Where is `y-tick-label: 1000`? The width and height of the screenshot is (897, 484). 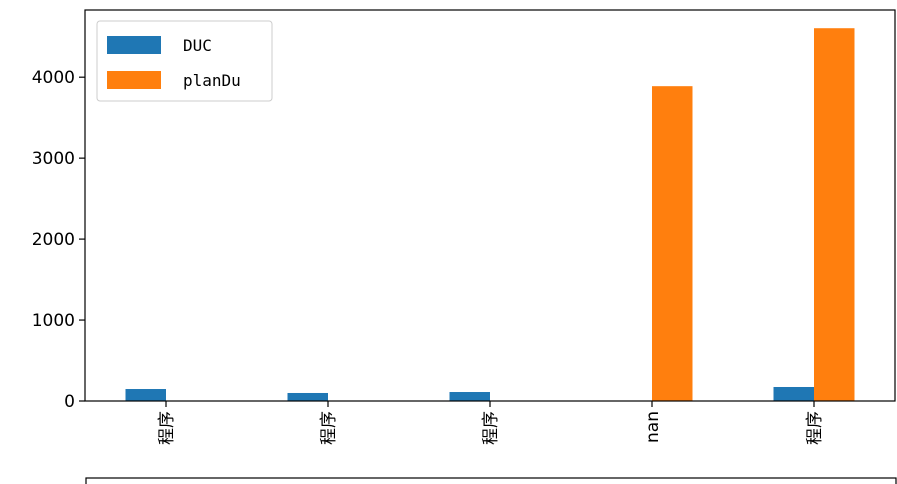 y-tick-label: 1000 is located at coordinates (53, 321).